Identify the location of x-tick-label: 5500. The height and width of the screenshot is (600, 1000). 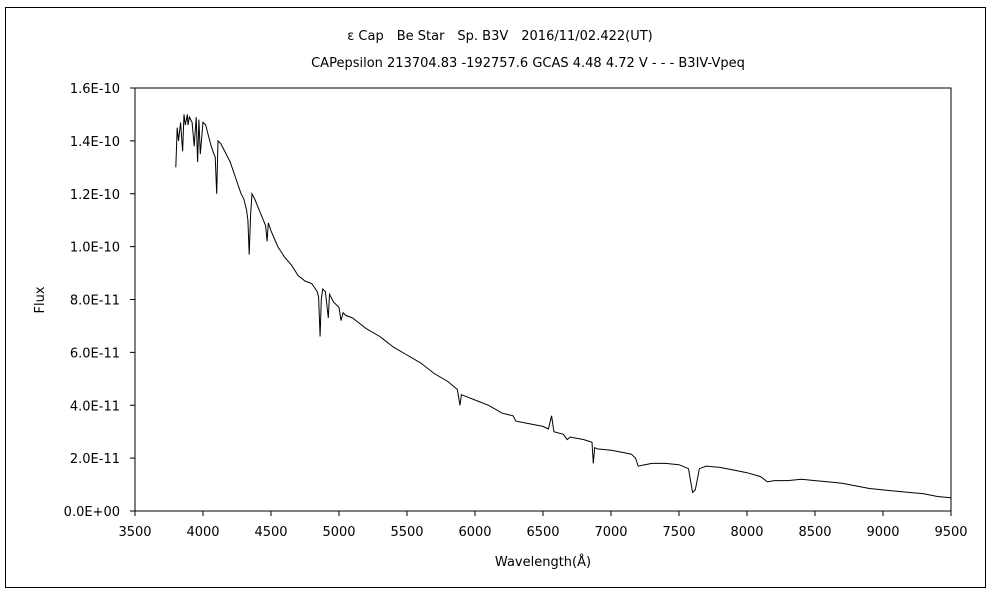
(406, 532).